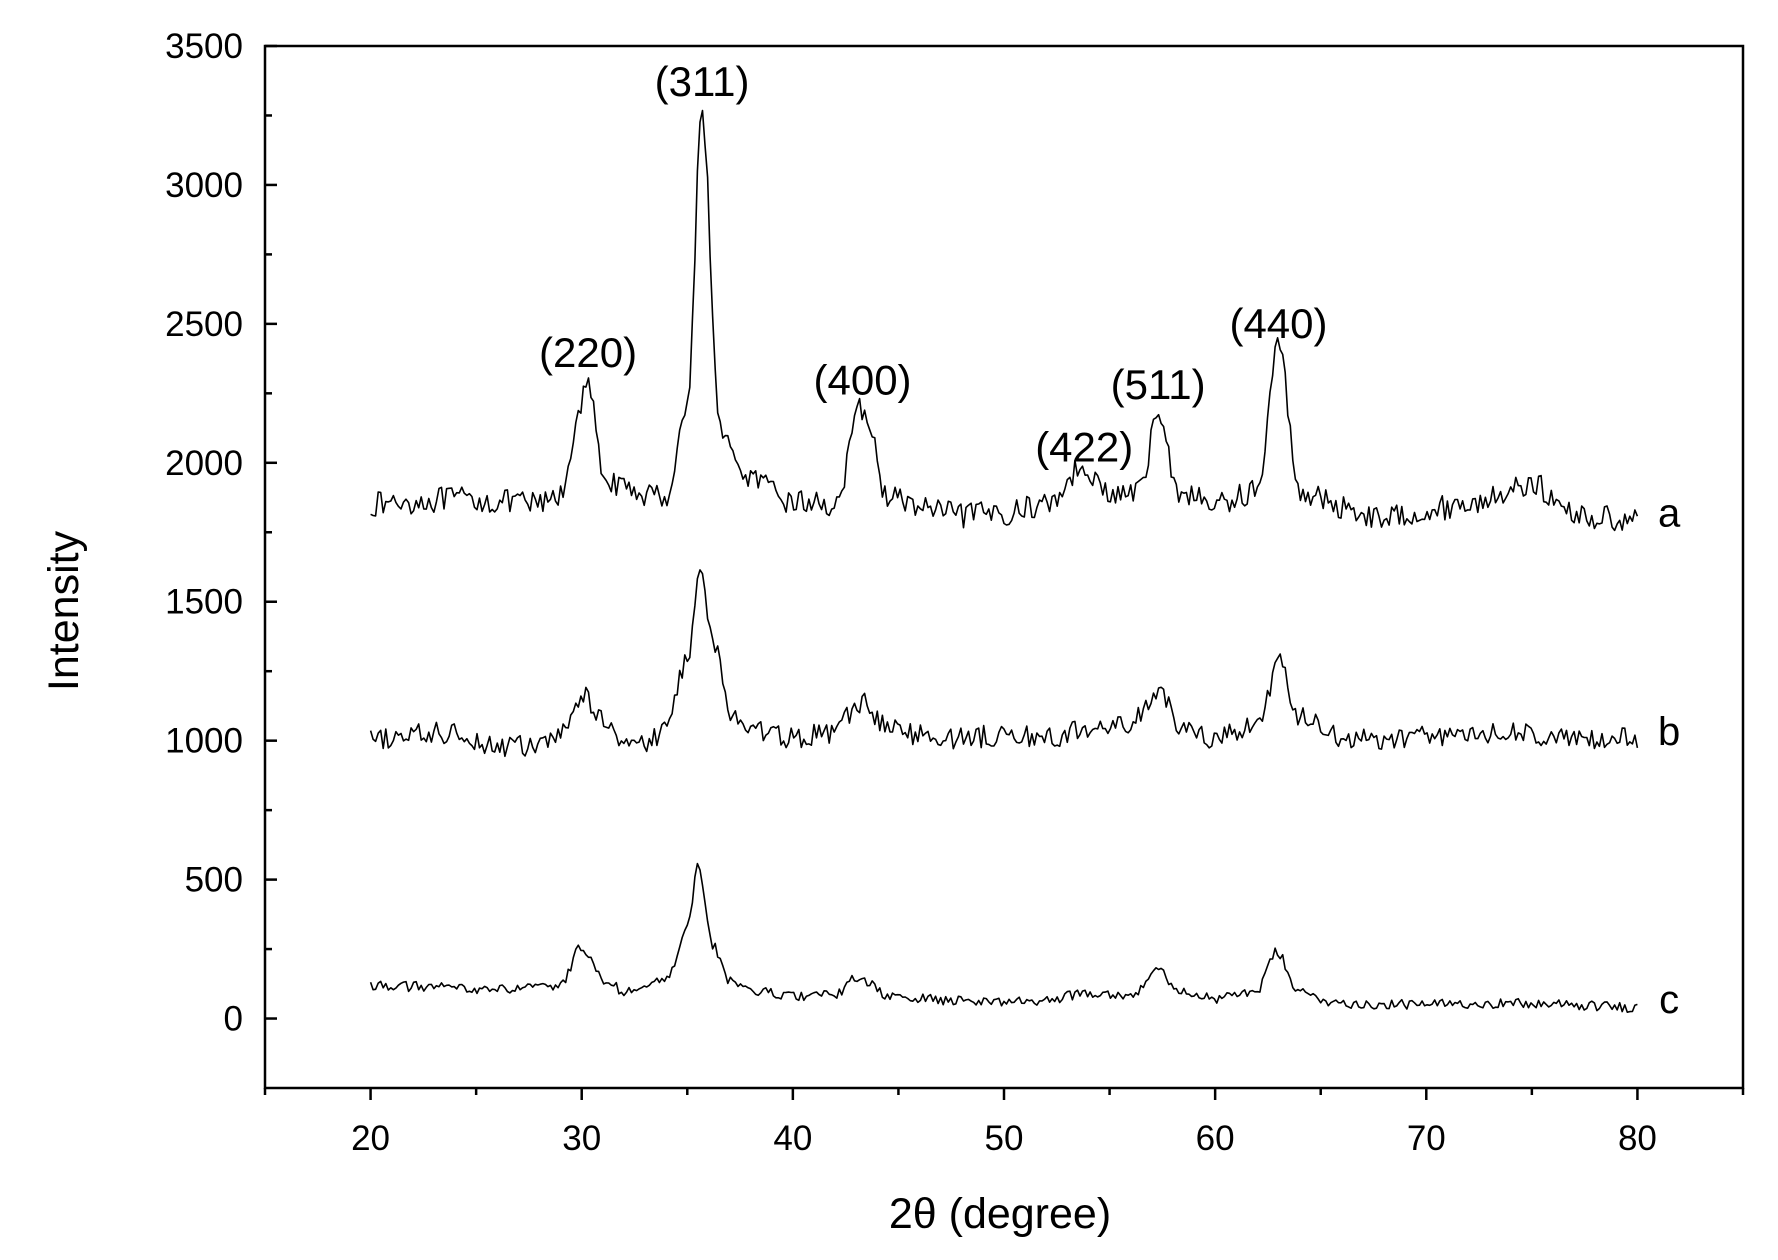 This screenshot has width=1778, height=1260. I want to click on y-tick-label: 3500, so click(204, 46).